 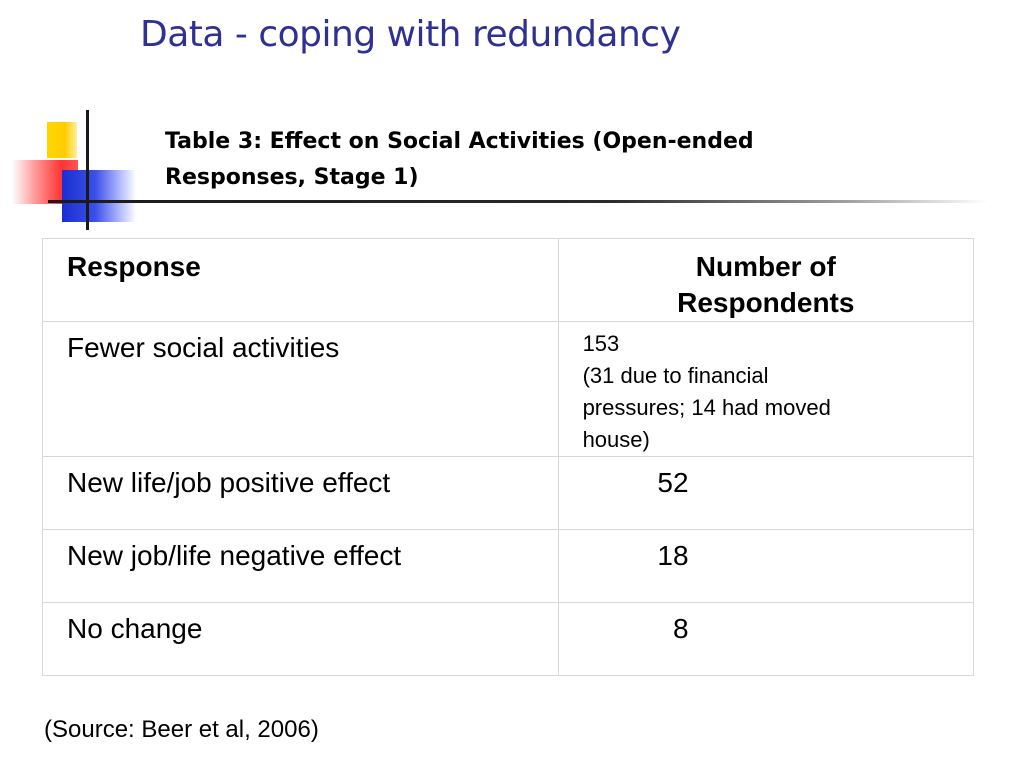 What do you see at coordinates (766, 566) in the screenshot?
I see `number-cell: 18` at bounding box center [766, 566].